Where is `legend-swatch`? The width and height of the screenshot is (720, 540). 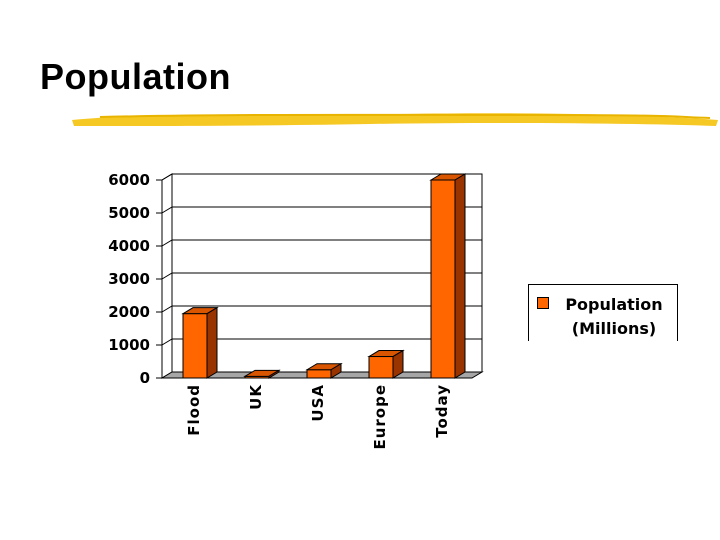
legend-swatch is located at coordinates (543, 303).